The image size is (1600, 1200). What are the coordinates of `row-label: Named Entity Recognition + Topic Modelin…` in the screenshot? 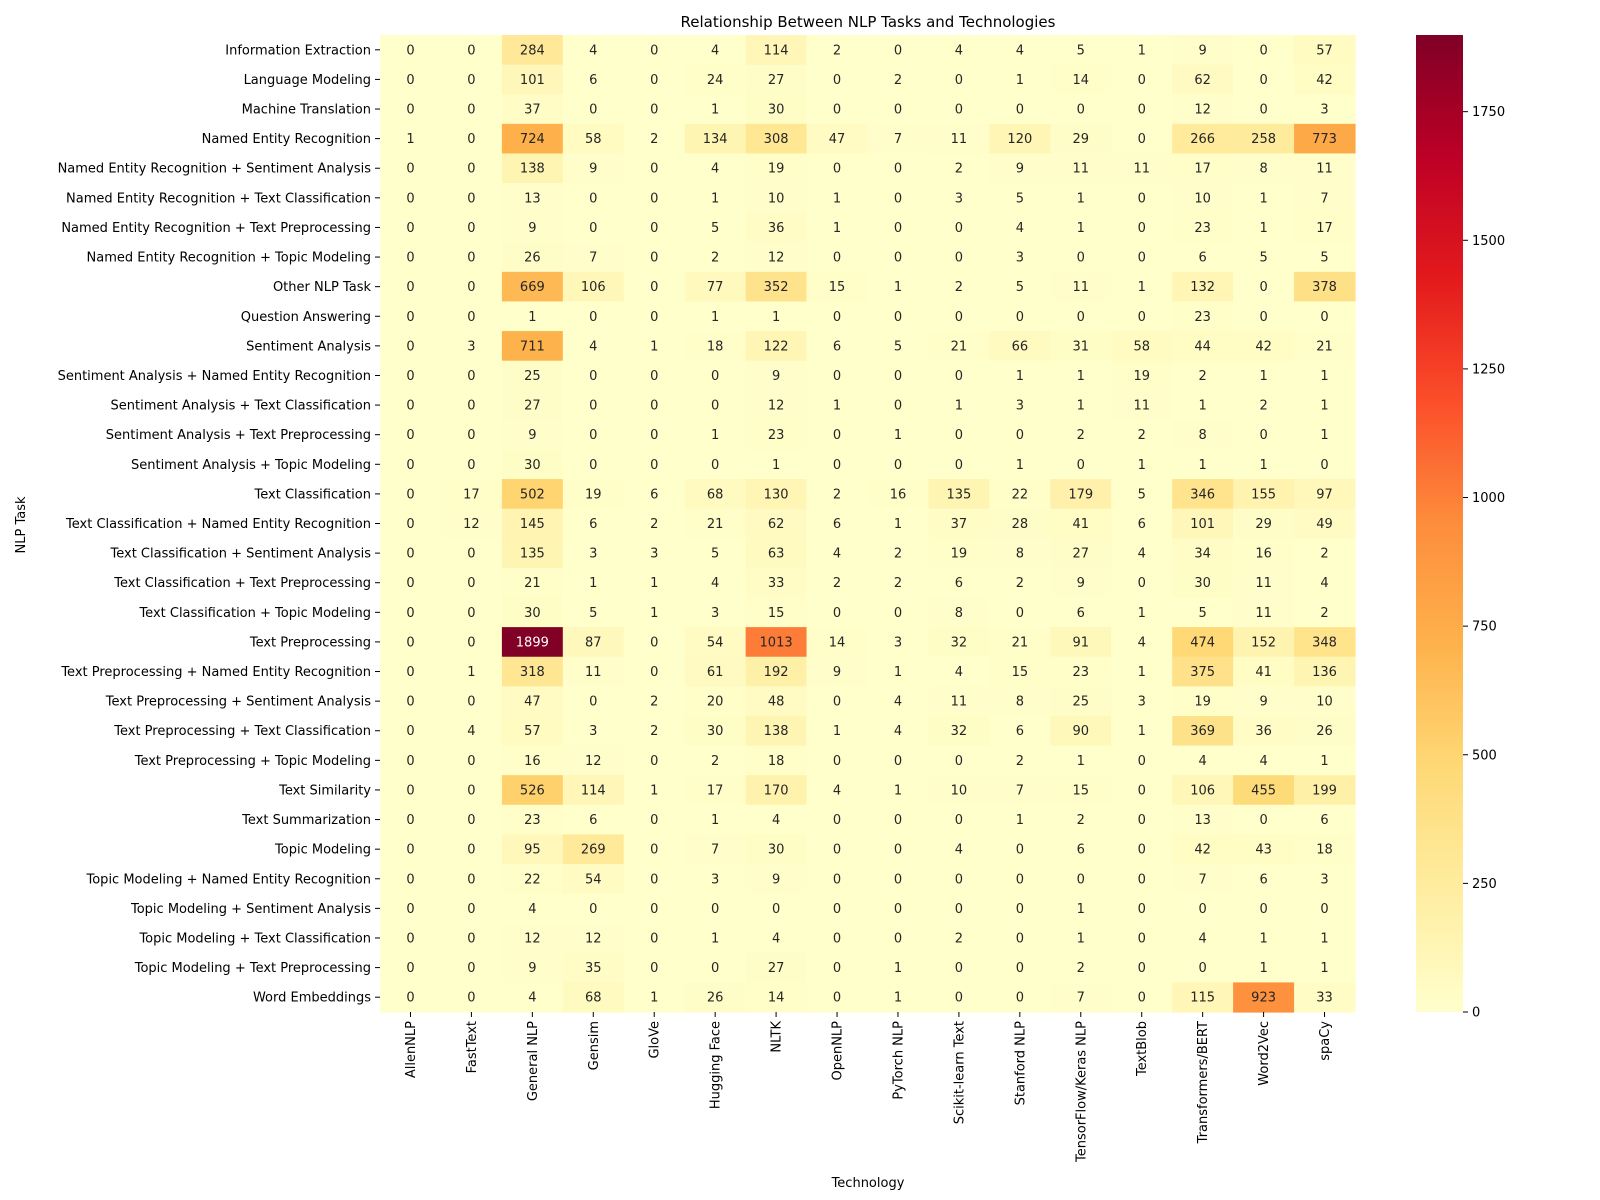 It's located at (229, 258).